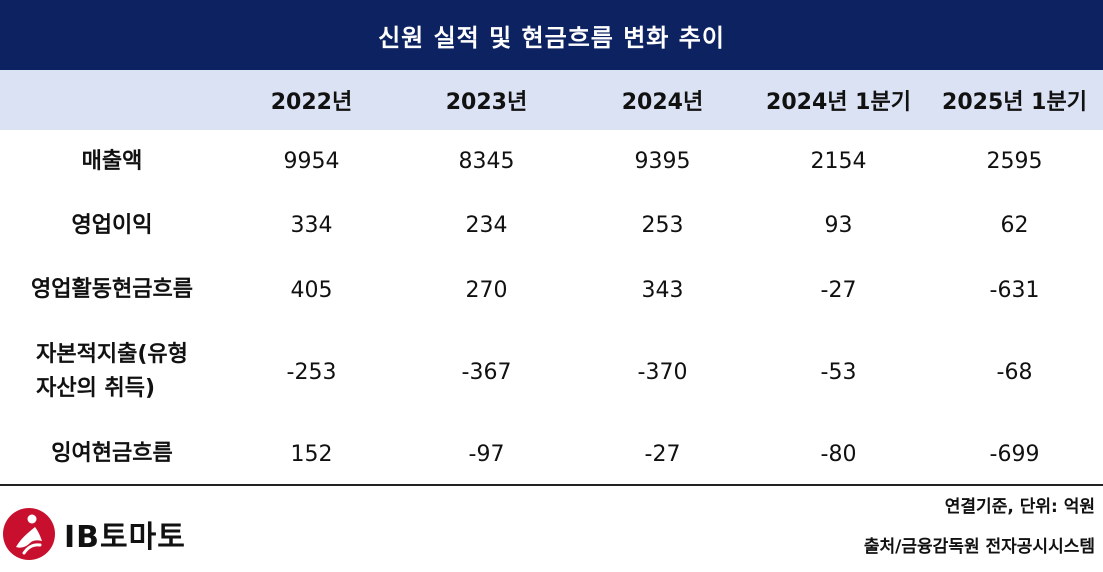 This screenshot has width=1103, height=572. What do you see at coordinates (1014, 290) in the screenshot?
I see `table-cell: -631` at bounding box center [1014, 290].